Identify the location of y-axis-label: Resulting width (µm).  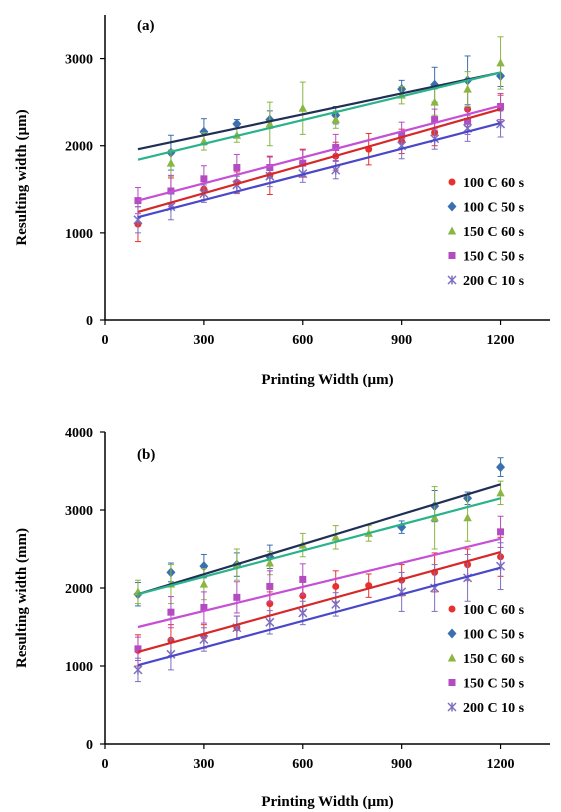
(22, 177).